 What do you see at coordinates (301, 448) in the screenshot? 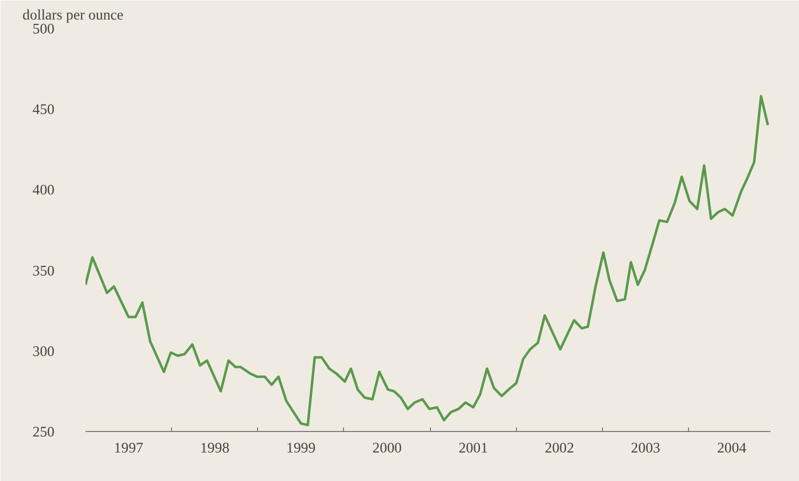
I see `x-tick-label: 1999` at bounding box center [301, 448].